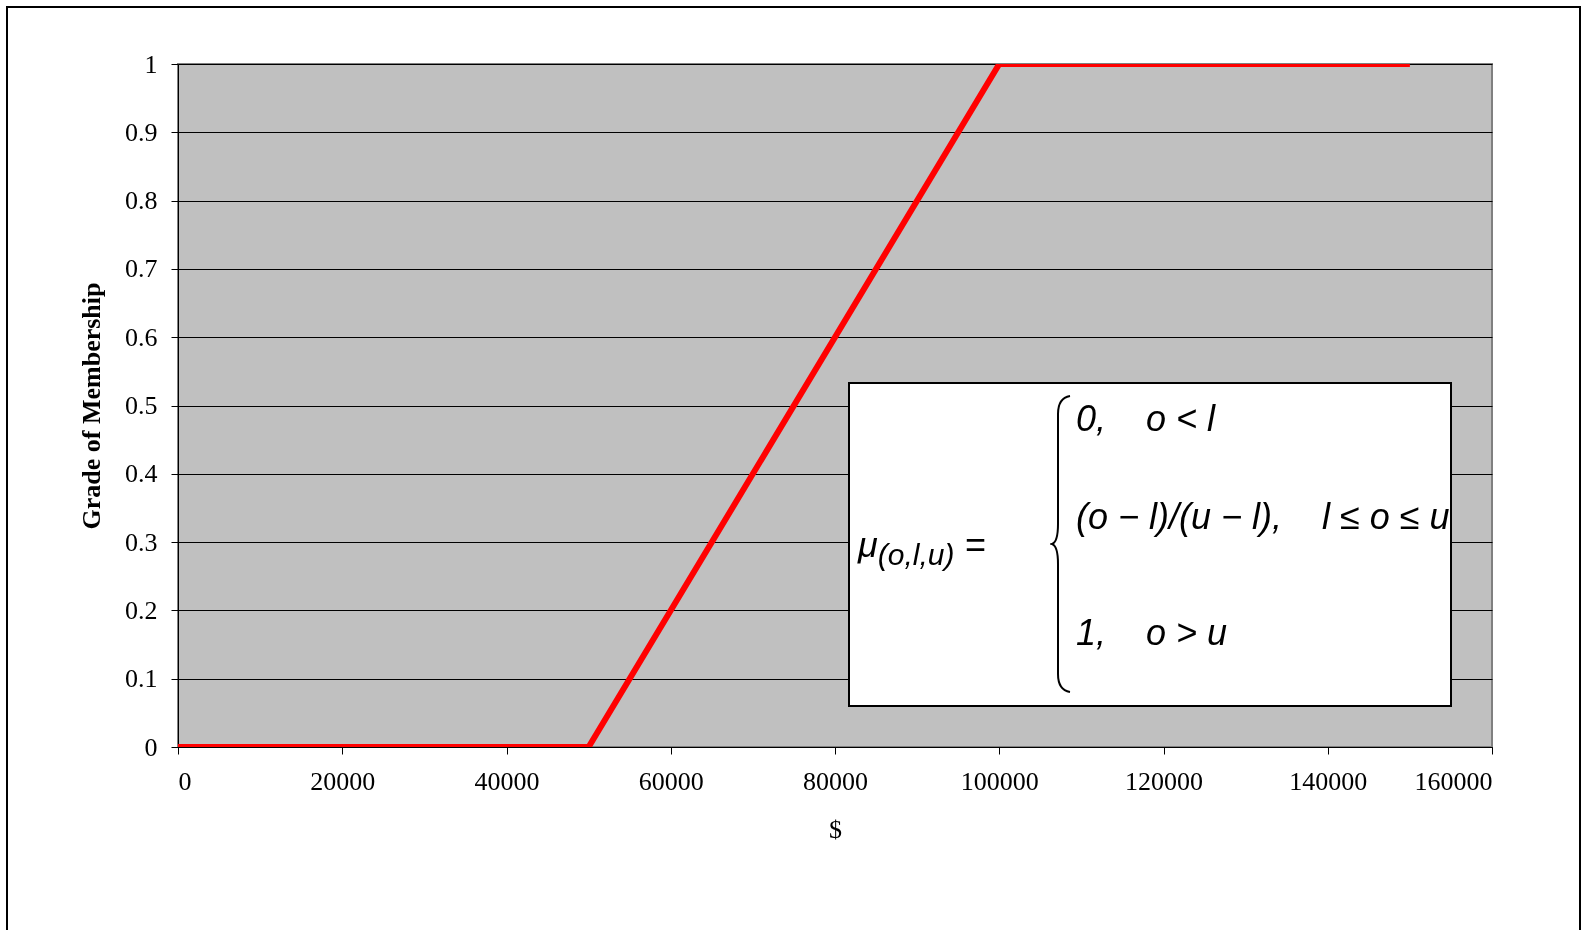 Image resolution: width=1585 pixels, height=930 pixels. What do you see at coordinates (671, 781) in the screenshot?
I see `x-tick-label: 60000` at bounding box center [671, 781].